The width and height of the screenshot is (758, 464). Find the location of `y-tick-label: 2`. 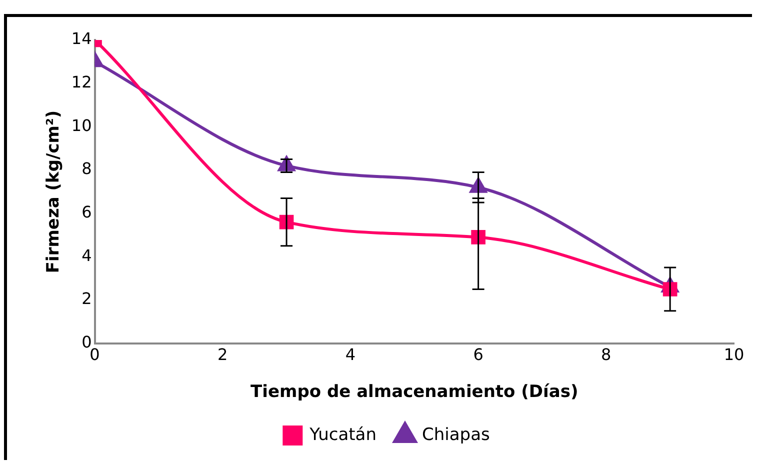

y-tick-label: 2 is located at coordinates (87, 298).